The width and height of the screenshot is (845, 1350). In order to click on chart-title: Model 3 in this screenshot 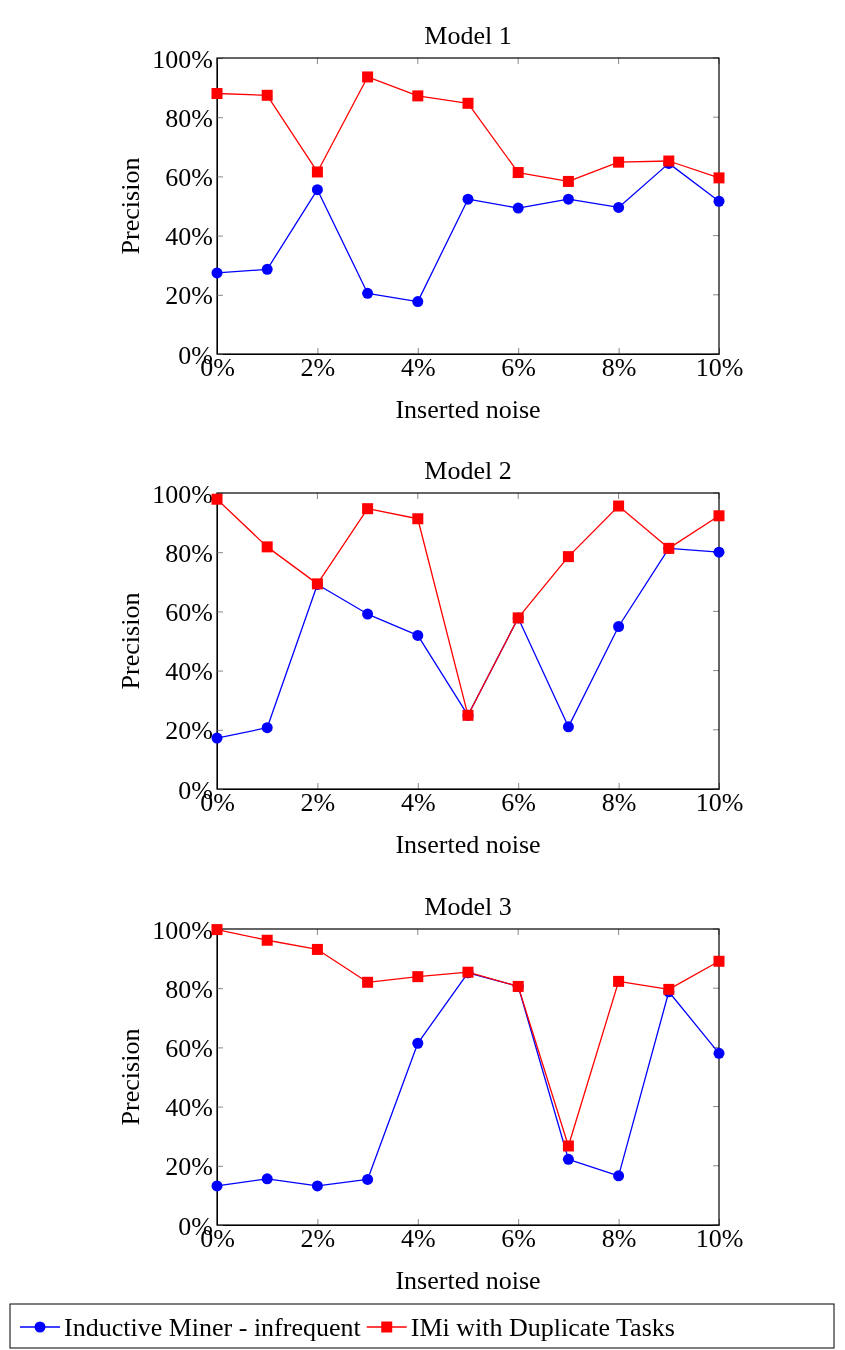, I will do `click(468, 906)`.